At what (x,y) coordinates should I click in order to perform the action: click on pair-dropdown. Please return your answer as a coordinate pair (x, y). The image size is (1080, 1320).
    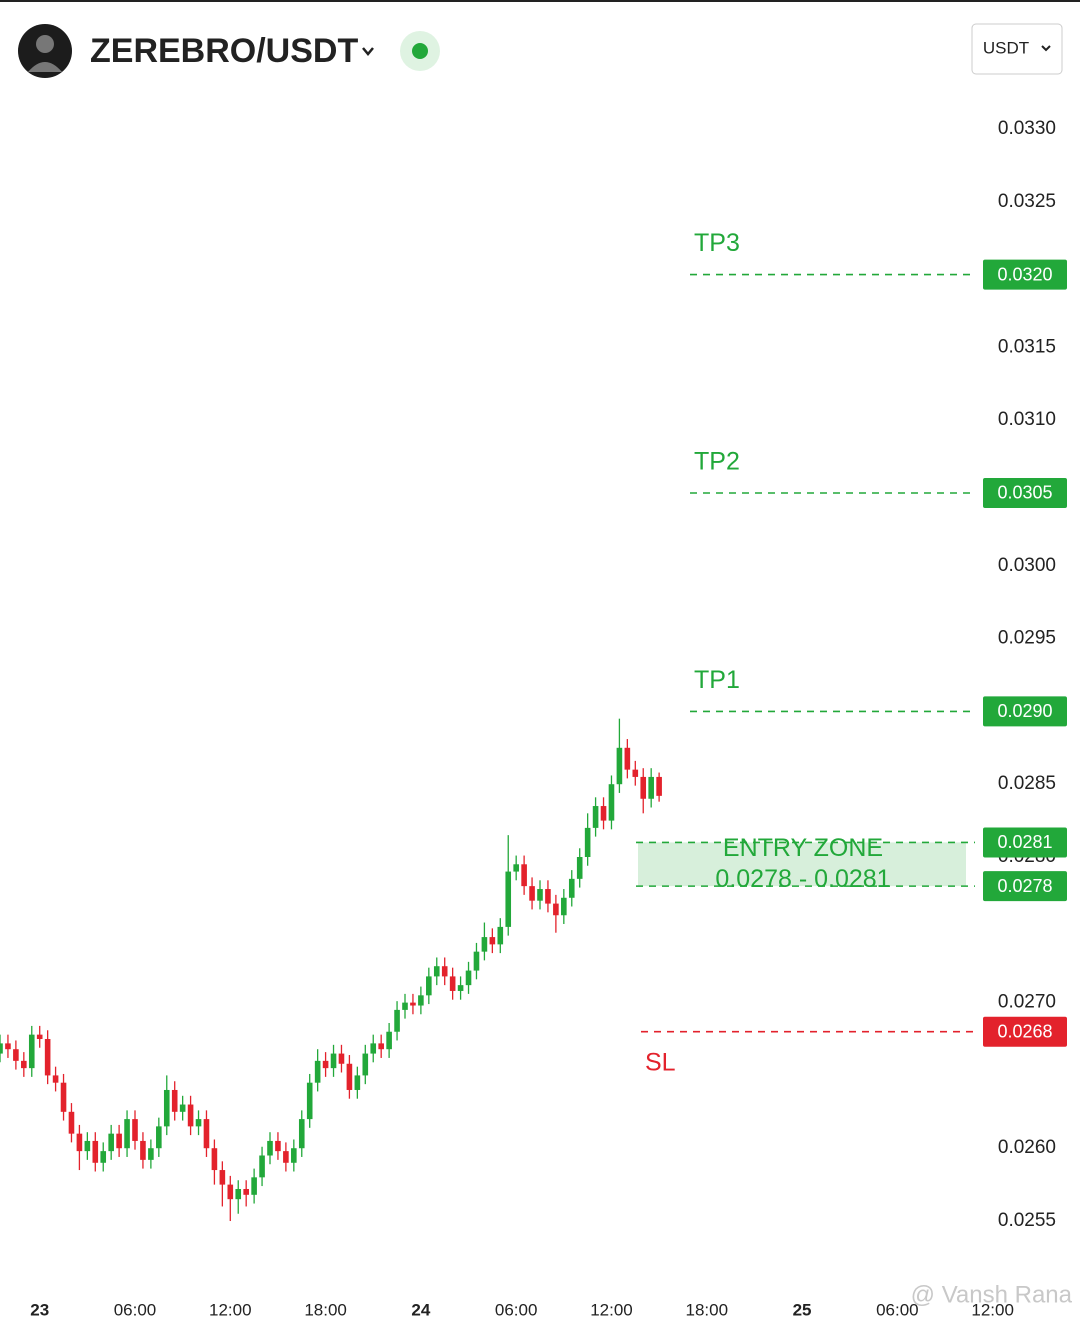
    Looking at the image, I should click on (368, 51).